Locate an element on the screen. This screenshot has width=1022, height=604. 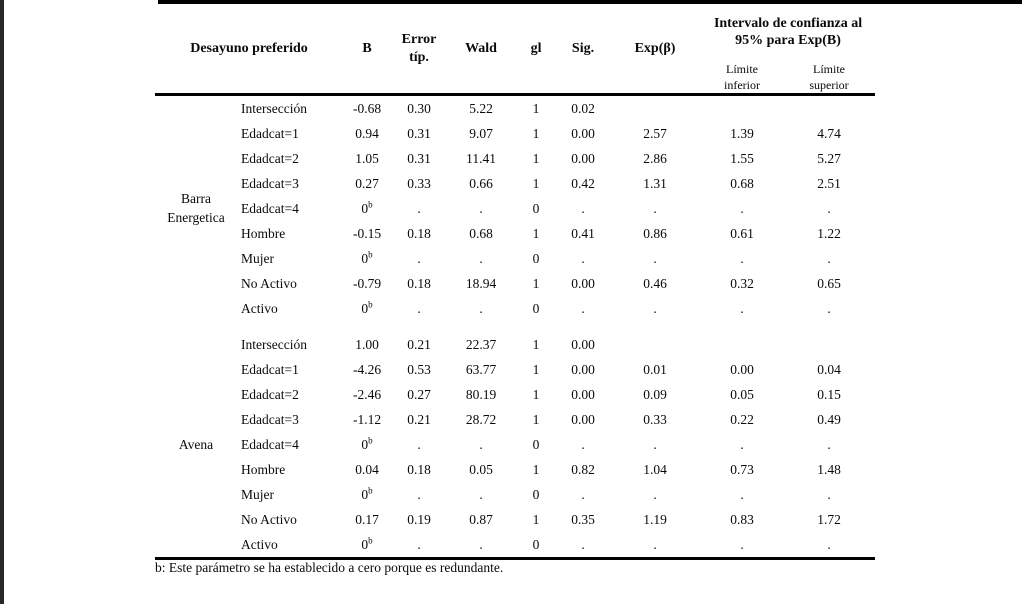
parameter-label: No Activo is located at coordinates (269, 520).